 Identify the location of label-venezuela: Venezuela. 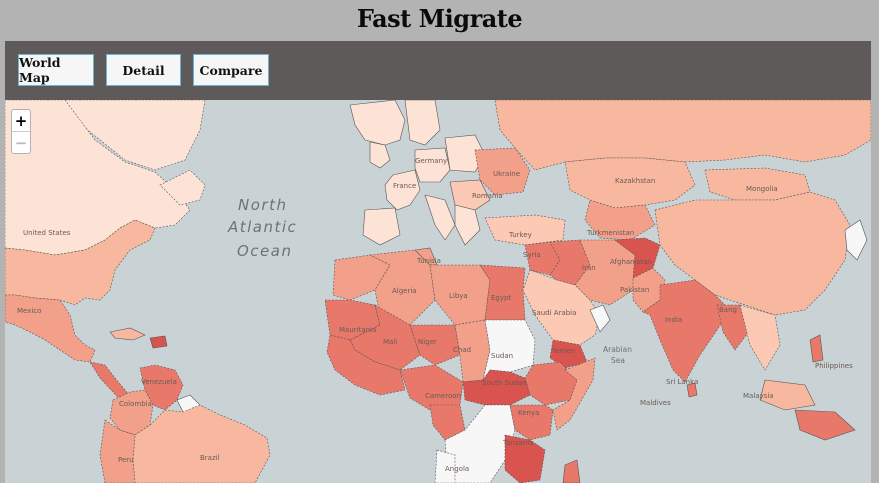
(159, 382).